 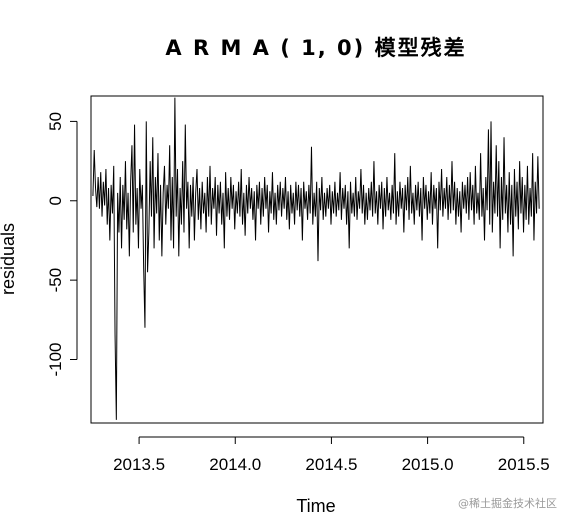 What do you see at coordinates (55, 121) in the screenshot?
I see `y-tick-label: 50` at bounding box center [55, 121].